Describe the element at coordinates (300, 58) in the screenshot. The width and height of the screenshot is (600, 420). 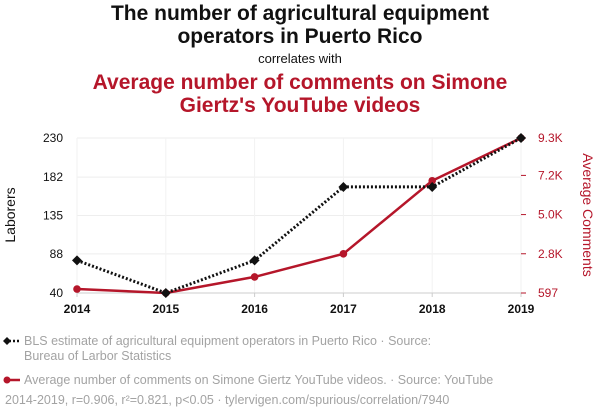
I see `connector-text: correlates with` at that location.